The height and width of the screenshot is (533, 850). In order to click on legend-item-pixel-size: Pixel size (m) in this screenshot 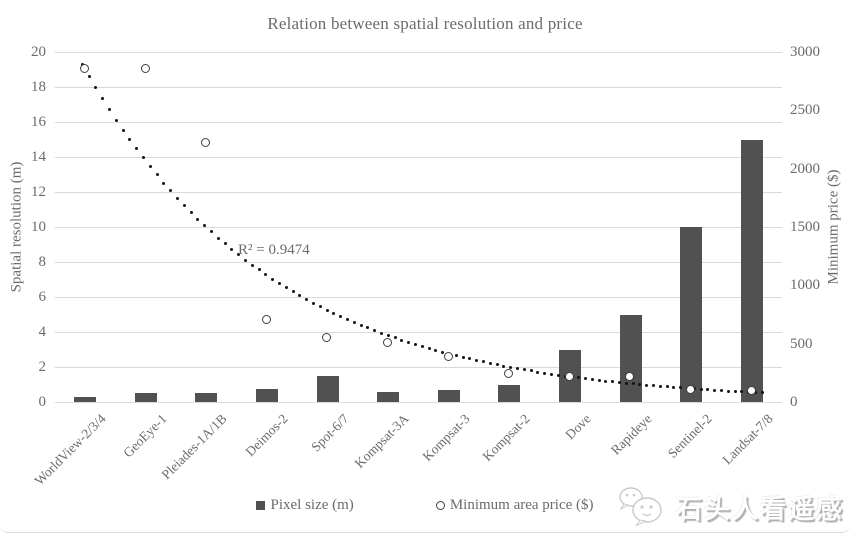, I will do `click(305, 505)`.